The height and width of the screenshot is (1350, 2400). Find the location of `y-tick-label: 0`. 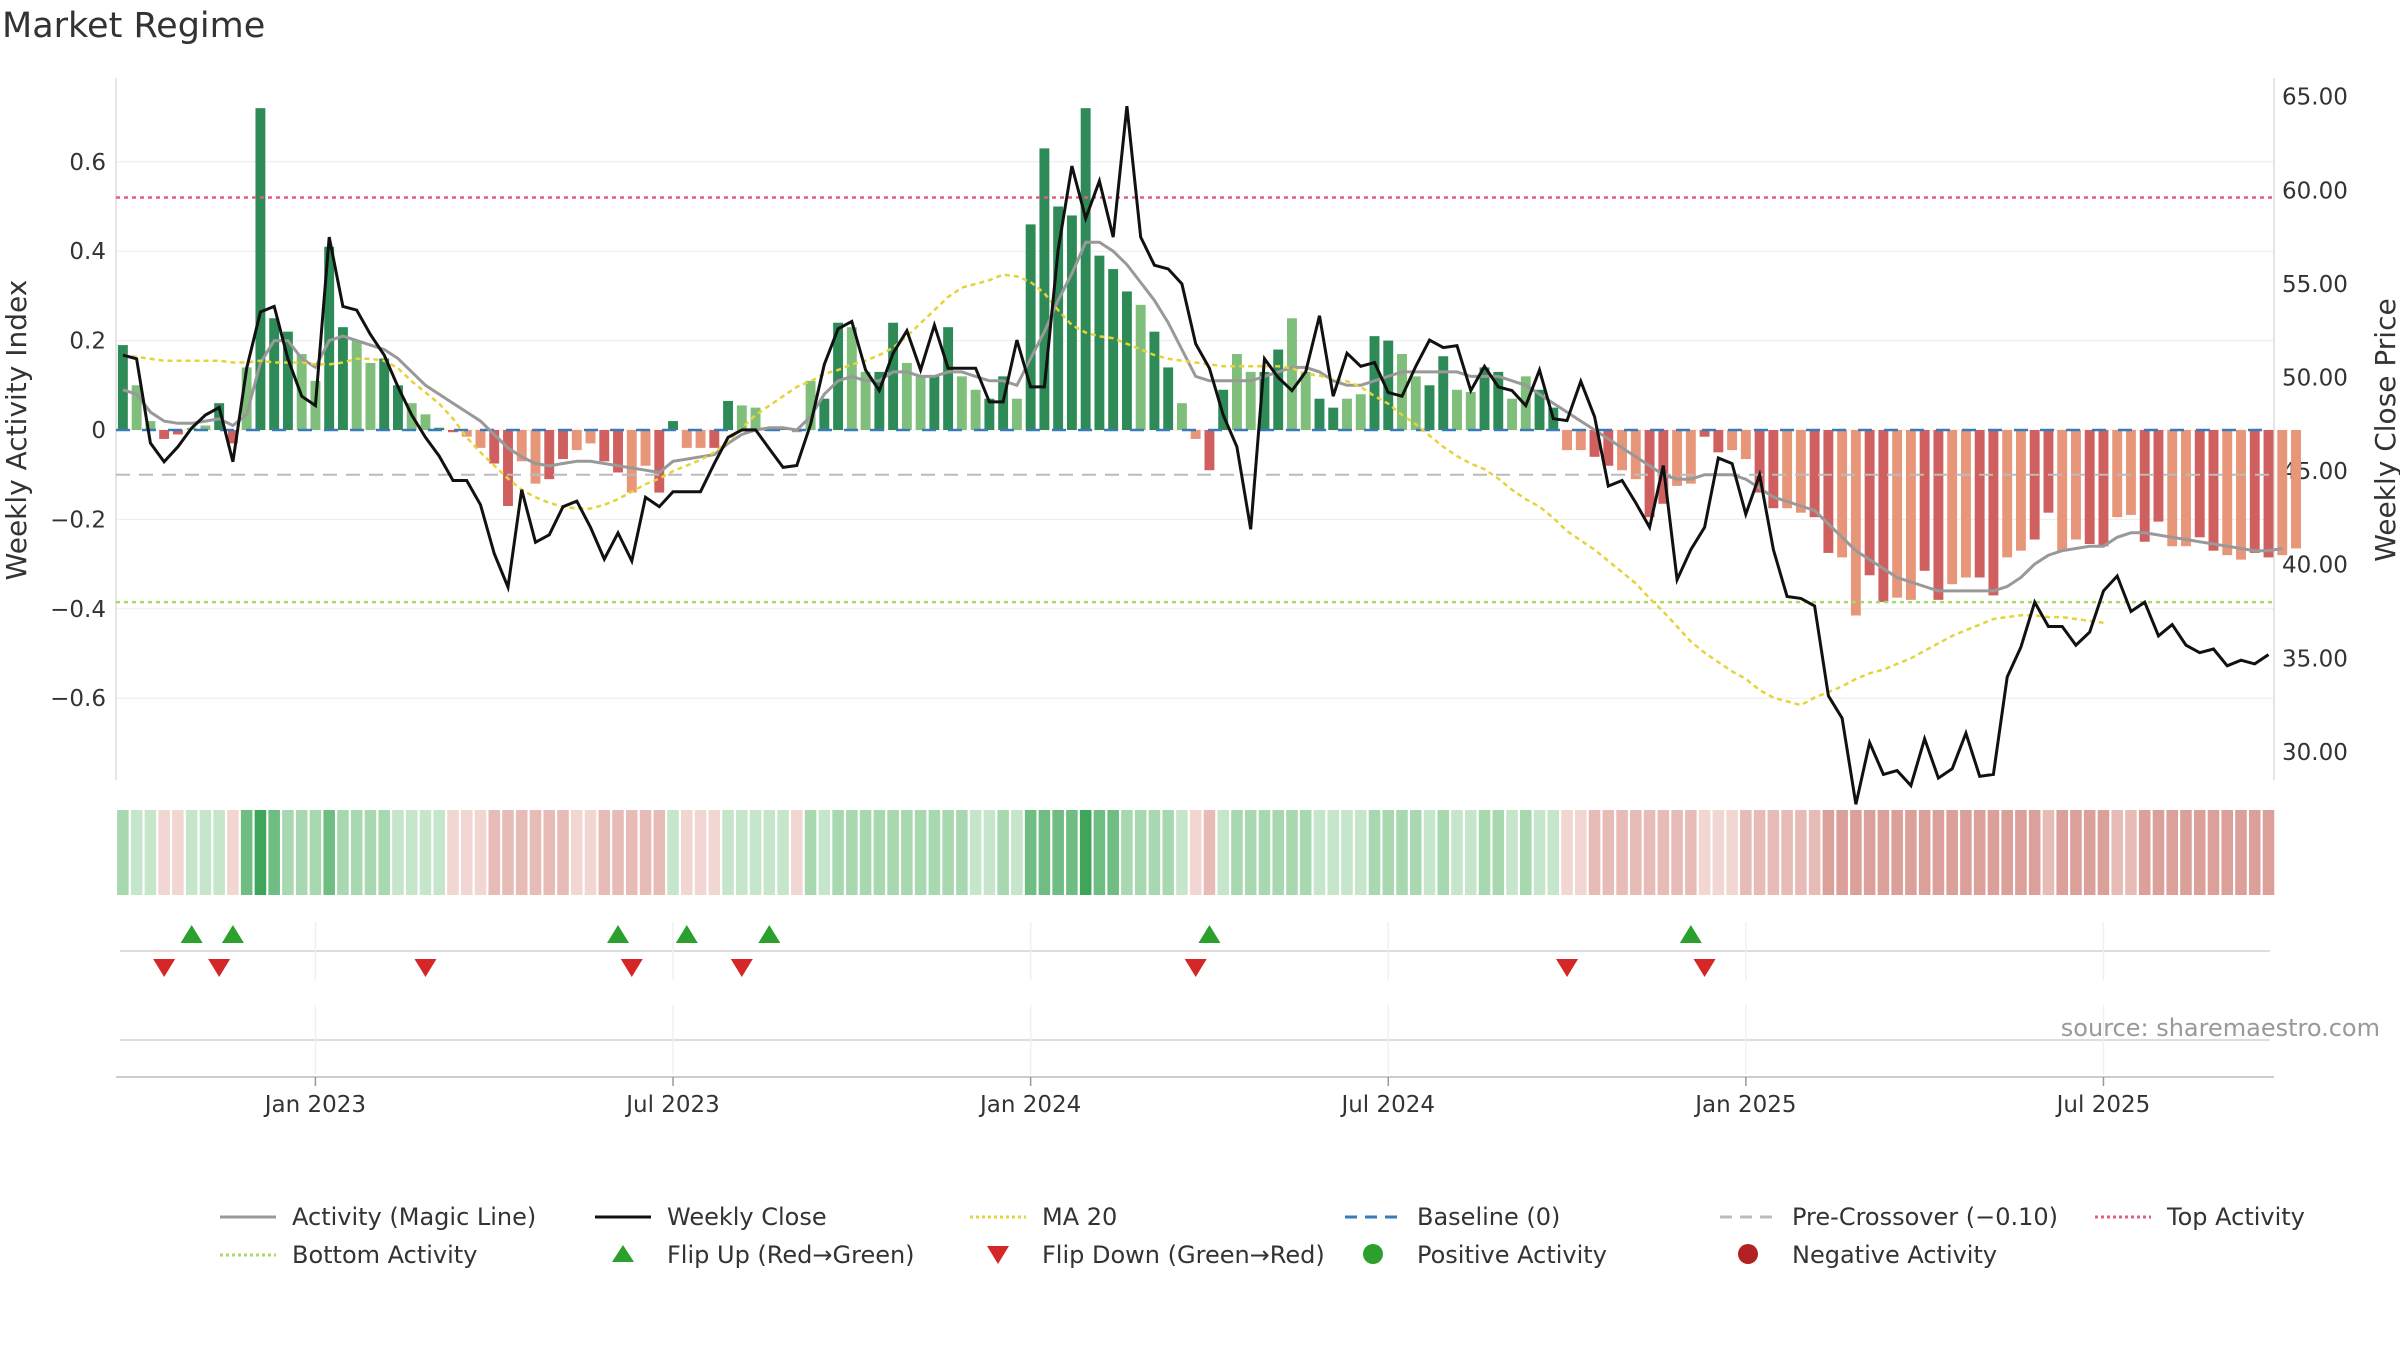

y-tick-label: 0 is located at coordinates (98, 431).